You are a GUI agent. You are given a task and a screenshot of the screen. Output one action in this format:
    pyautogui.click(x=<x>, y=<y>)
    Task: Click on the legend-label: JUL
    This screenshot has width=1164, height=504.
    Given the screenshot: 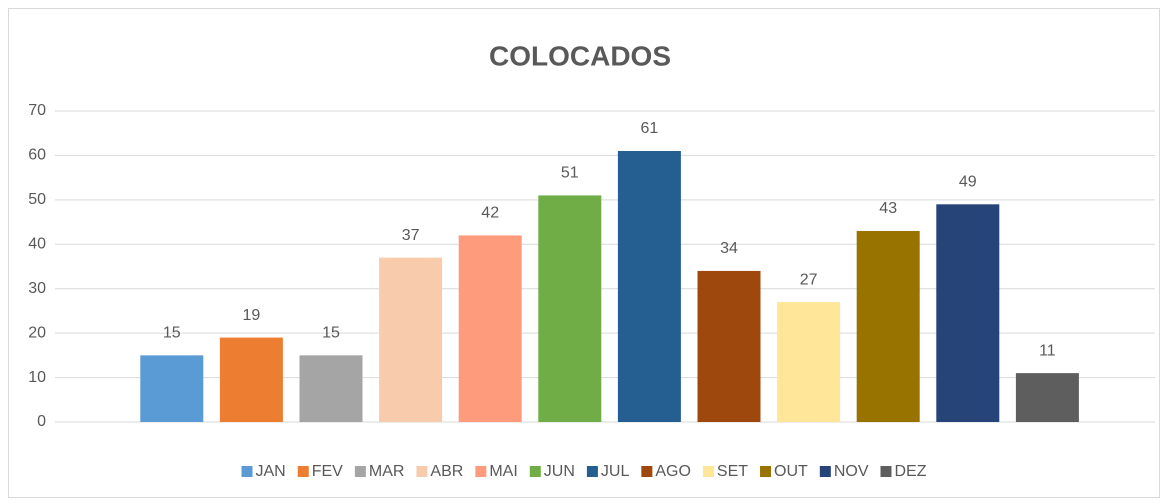 What is the action you would take?
    pyautogui.click(x=615, y=471)
    